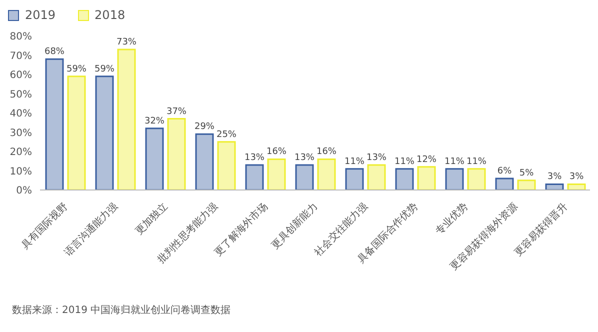 This screenshot has width=598, height=332. What do you see at coordinates (154, 121) in the screenshot?
I see `data-label: 32%` at bounding box center [154, 121].